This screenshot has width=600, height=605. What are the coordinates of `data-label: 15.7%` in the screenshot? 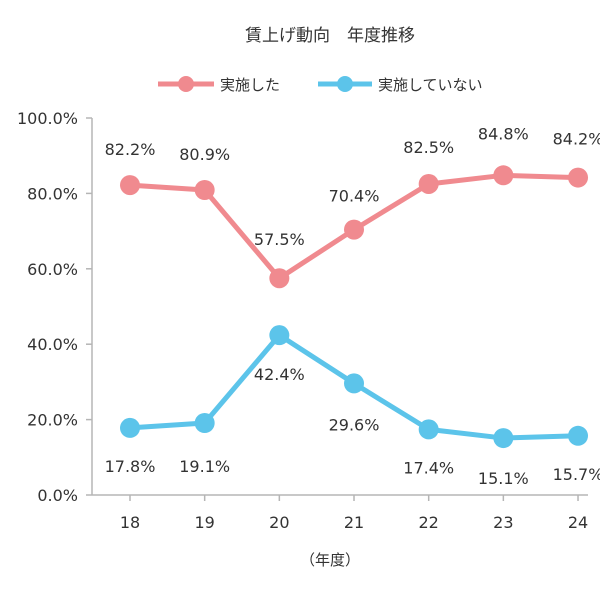 It's located at (576, 474).